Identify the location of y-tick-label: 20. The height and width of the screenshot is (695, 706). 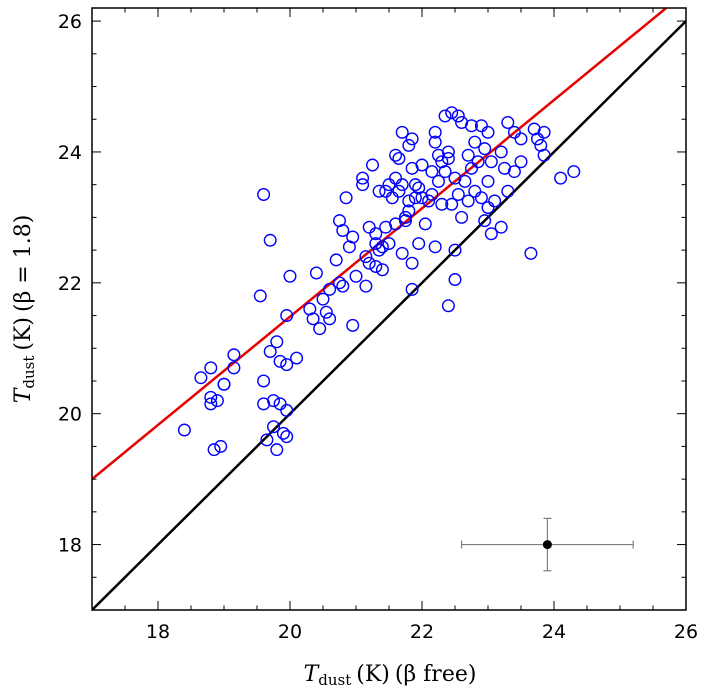
(70, 415).